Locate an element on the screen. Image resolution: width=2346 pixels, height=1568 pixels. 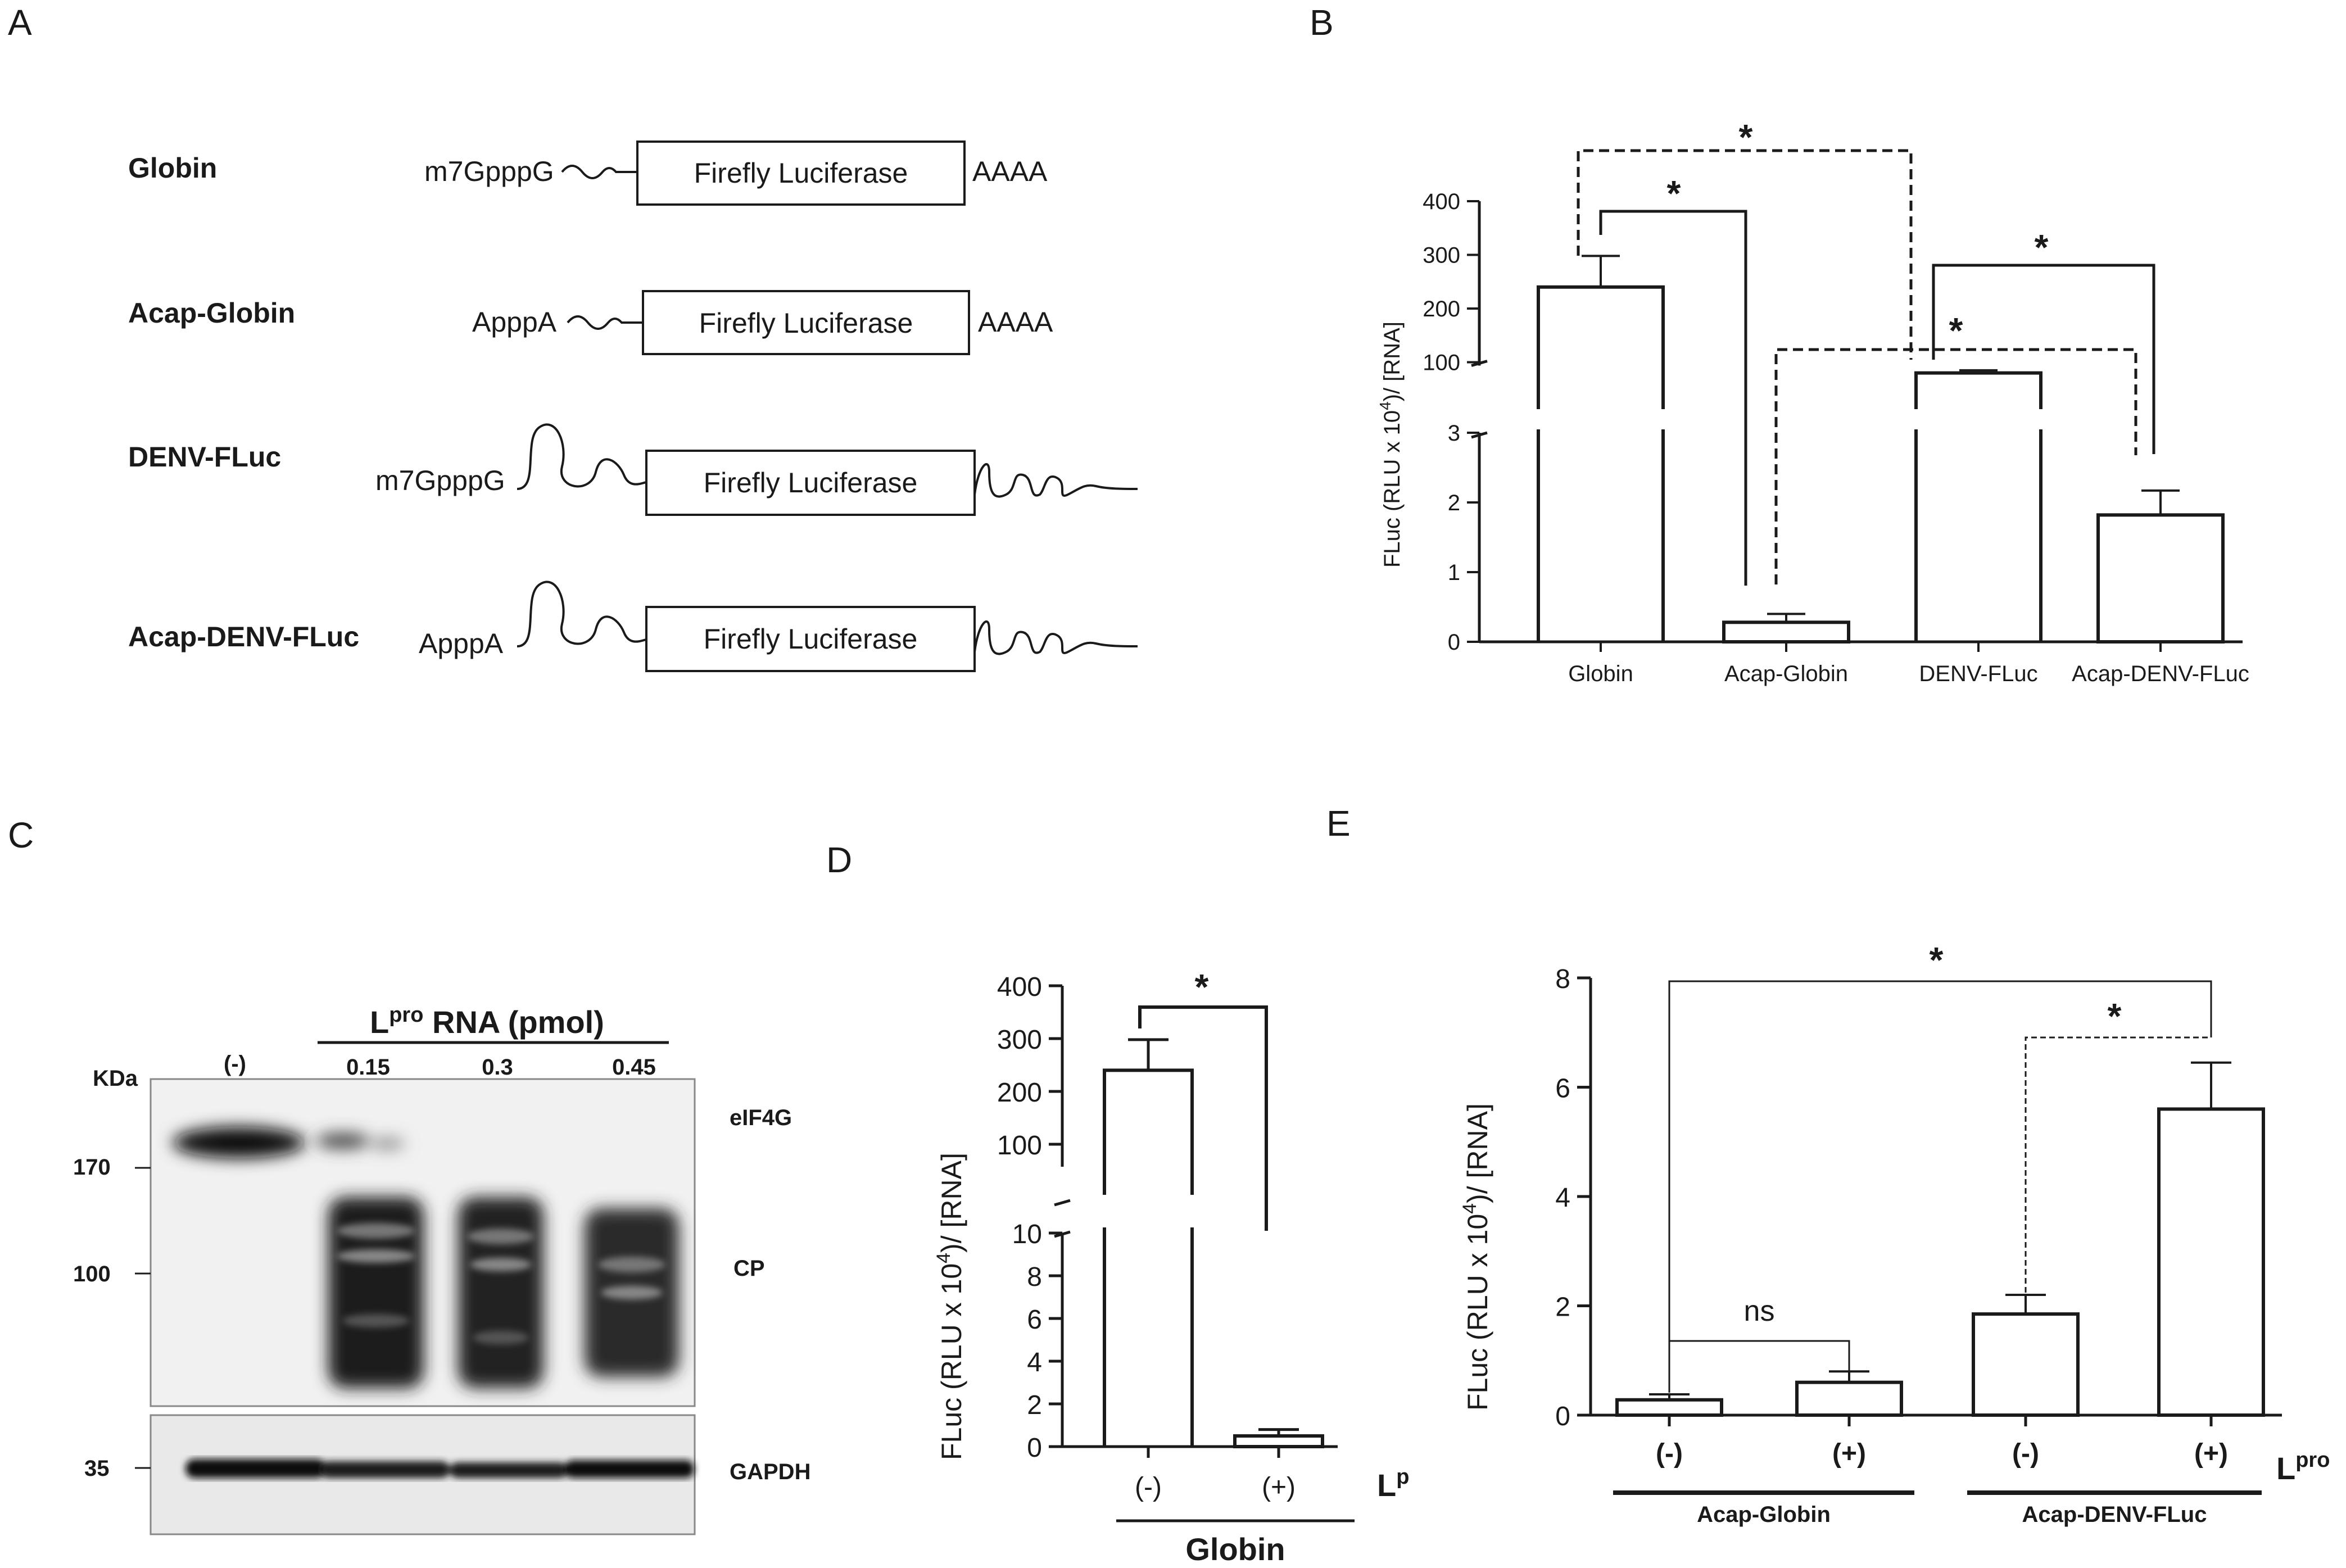
y-tick-label-e: 2 is located at coordinates (1563, 1307).